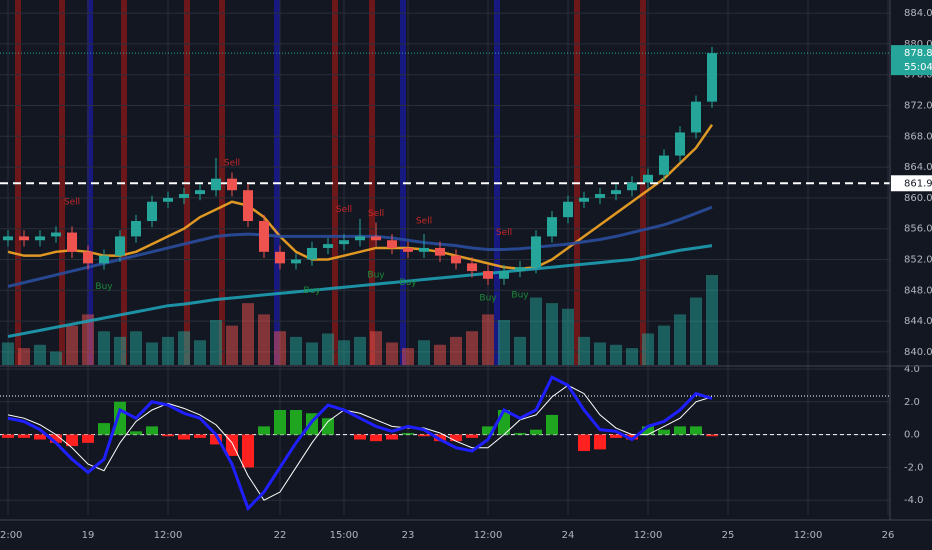  I want to click on last-price-box, so click(911, 60).